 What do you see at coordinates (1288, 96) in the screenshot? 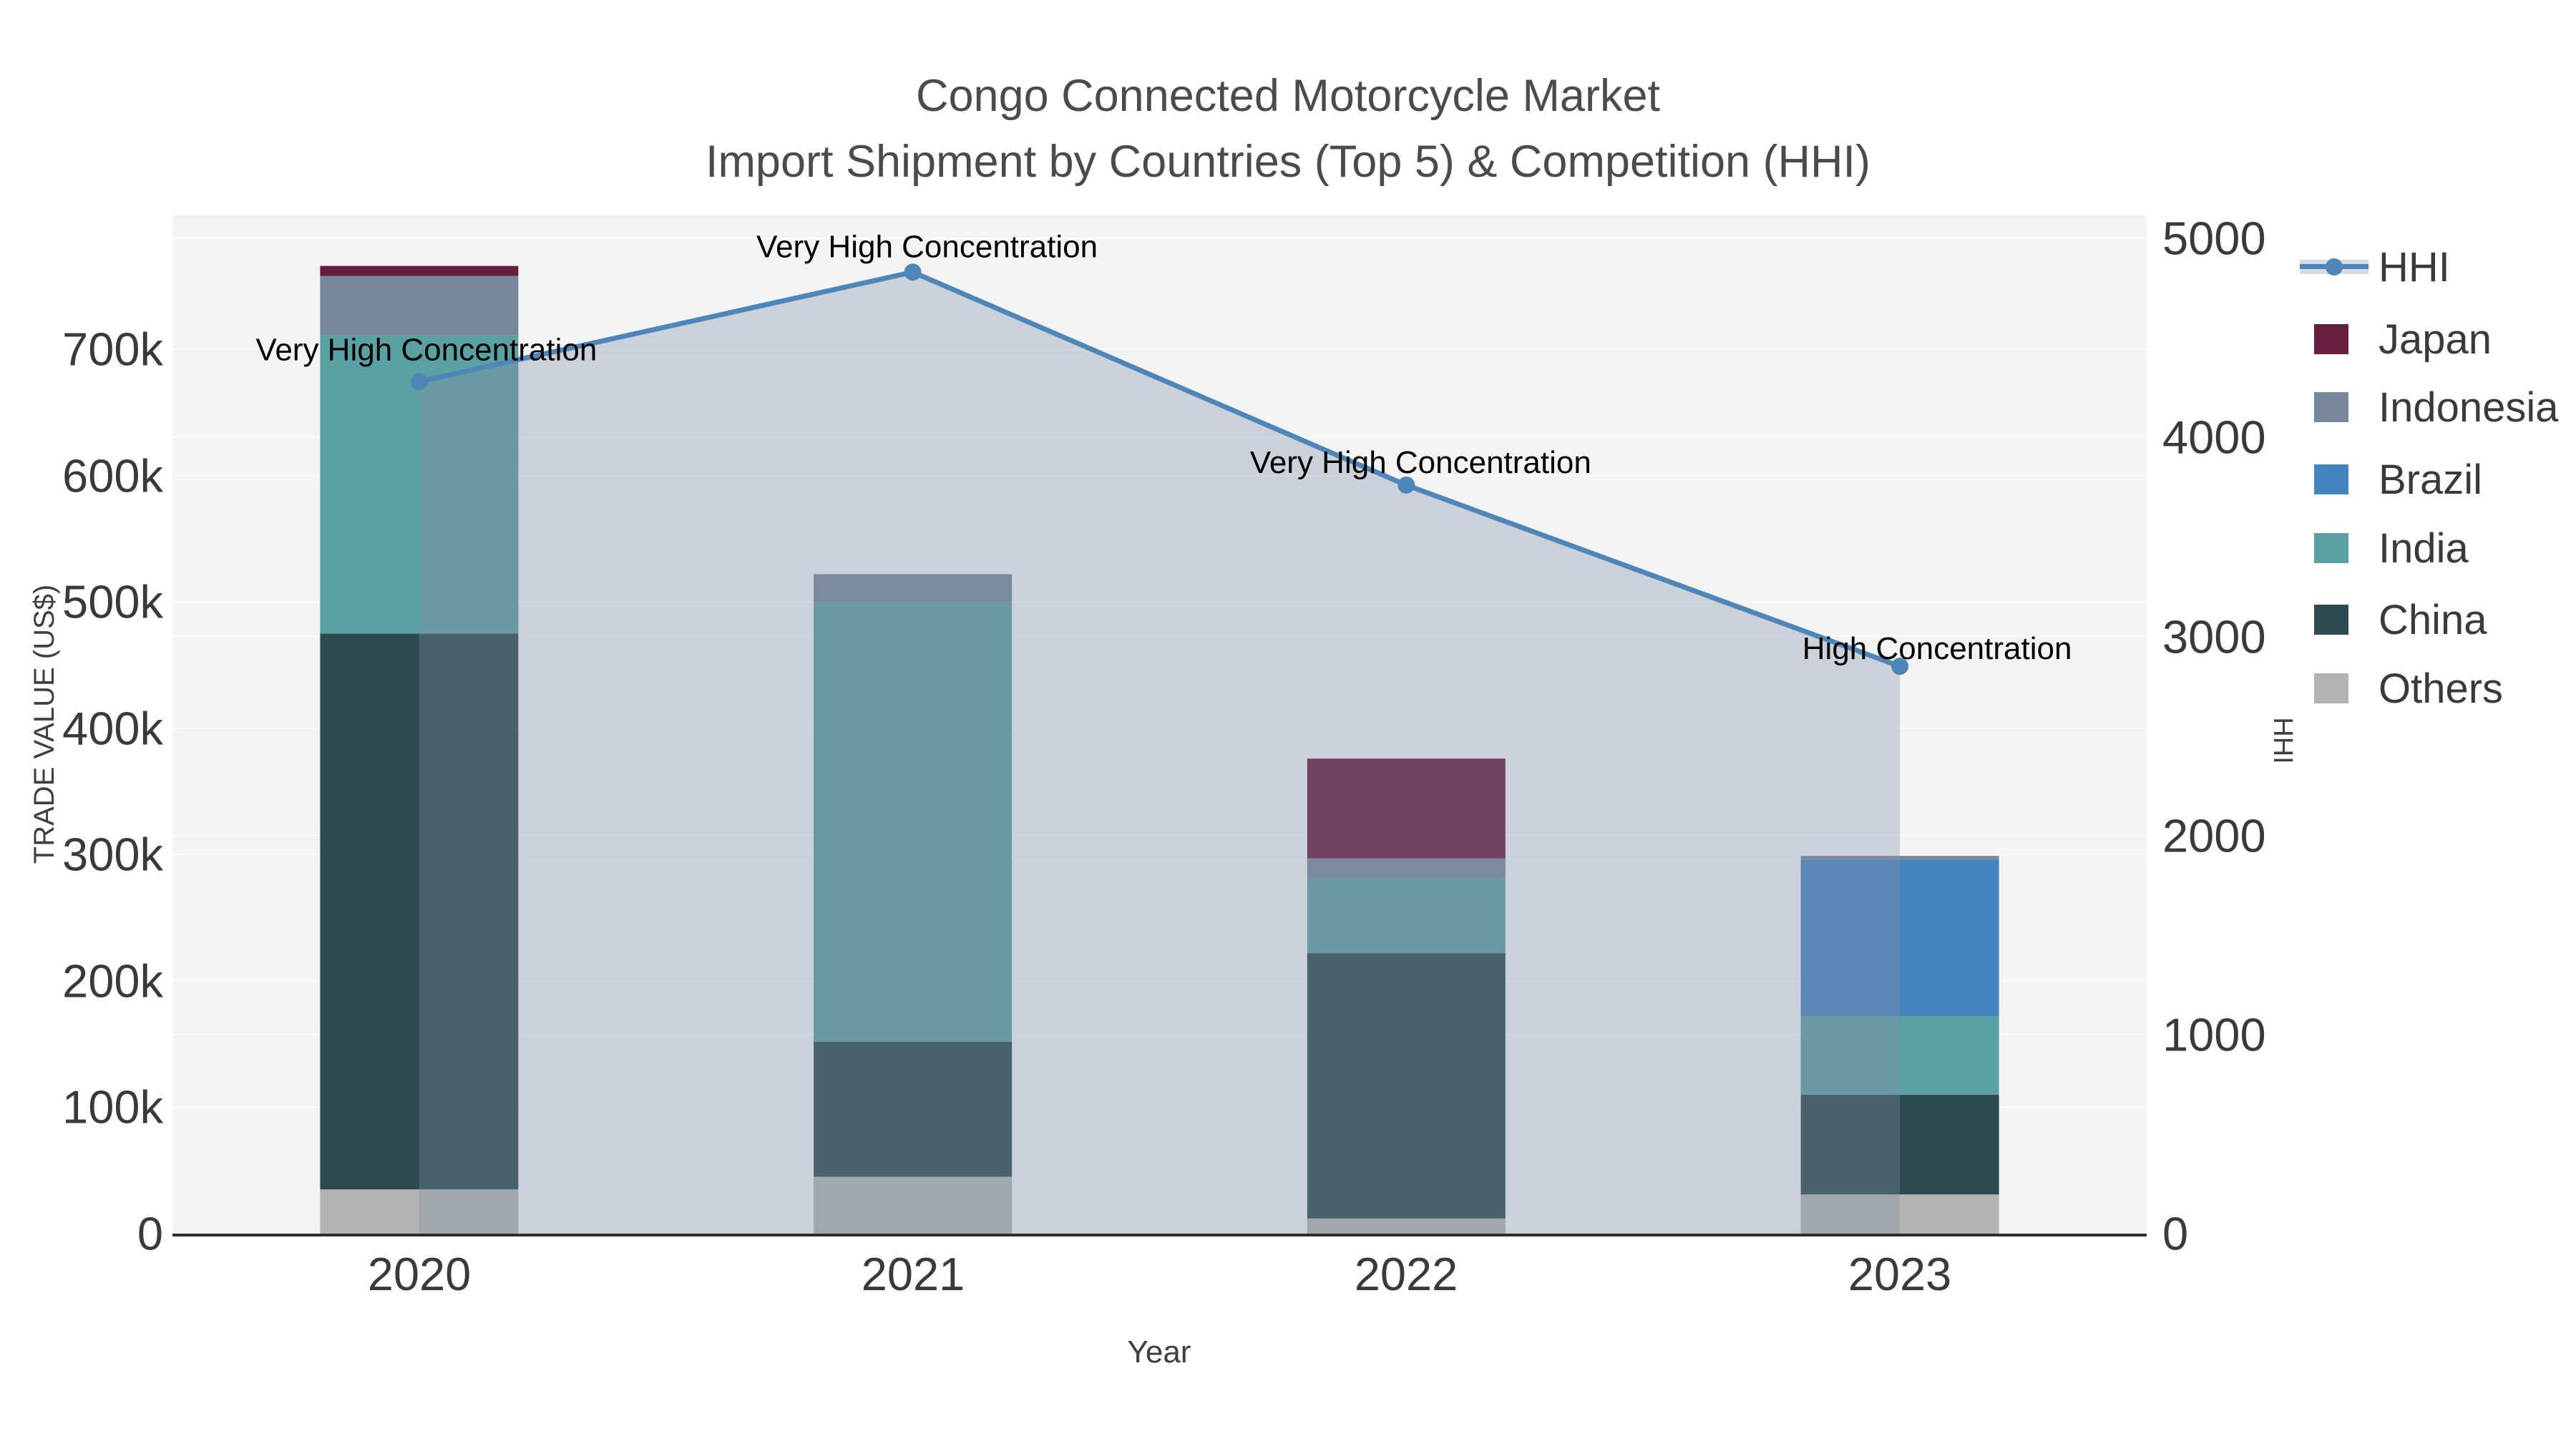
I see `chart-title-line1: Congo Connected Motorcycle Market` at bounding box center [1288, 96].